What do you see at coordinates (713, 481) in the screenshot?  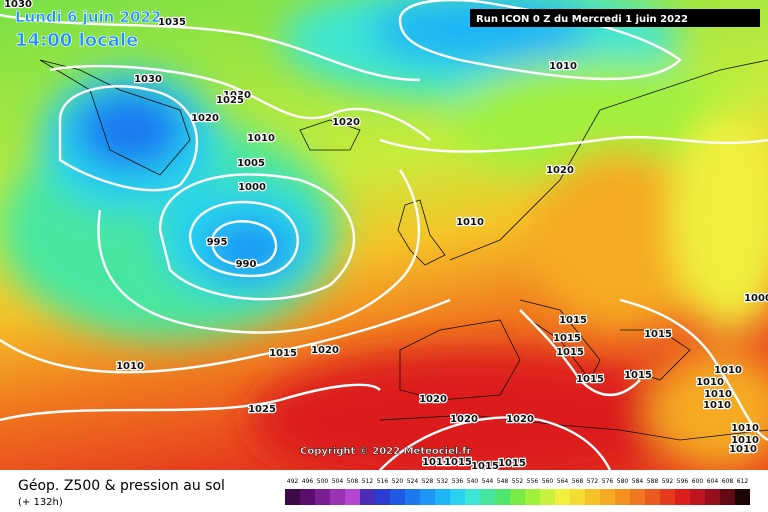 I see `legend-value: 604` at bounding box center [713, 481].